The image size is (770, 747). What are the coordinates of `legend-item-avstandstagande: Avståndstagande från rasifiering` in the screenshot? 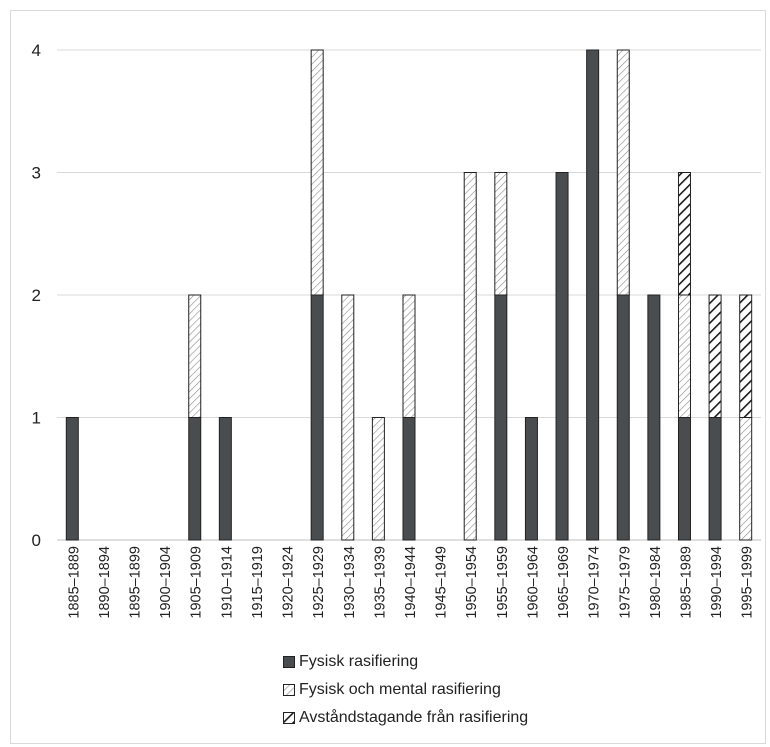 It's located at (405, 718).